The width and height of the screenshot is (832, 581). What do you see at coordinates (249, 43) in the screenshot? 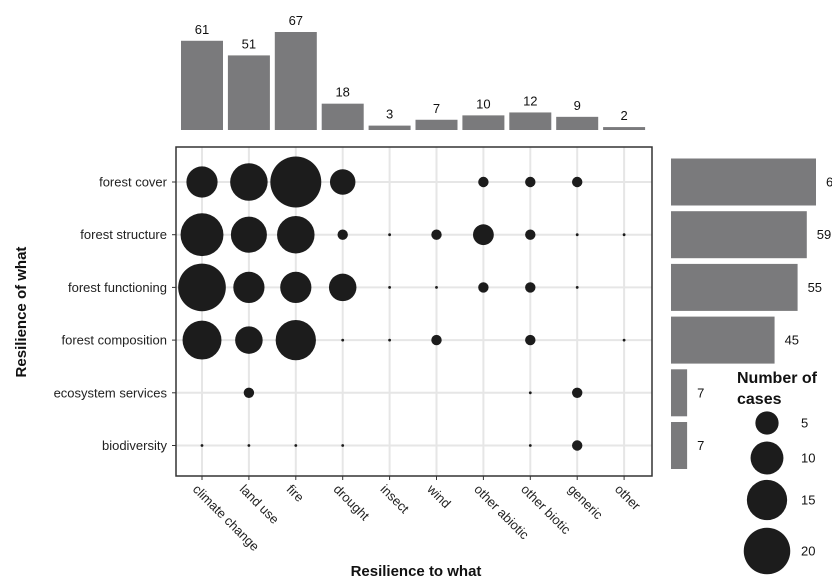
I see `top-bar-label: 51` at bounding box center [249, 43].